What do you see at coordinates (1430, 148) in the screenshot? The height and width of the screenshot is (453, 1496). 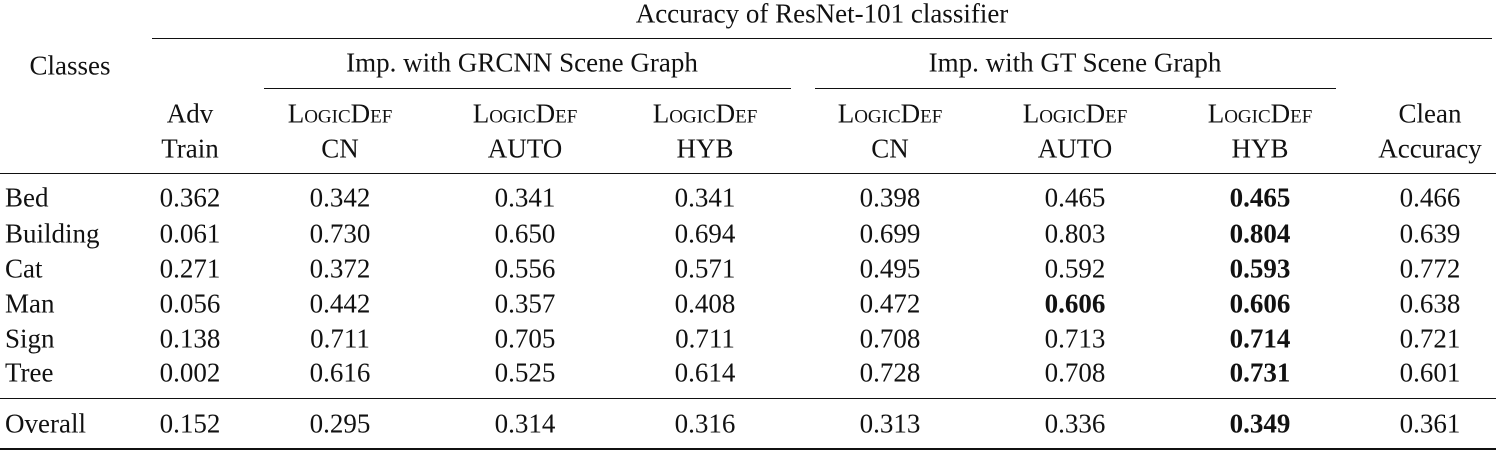 I see `column-header: Accuracy` at bounding box center [1430, 148].